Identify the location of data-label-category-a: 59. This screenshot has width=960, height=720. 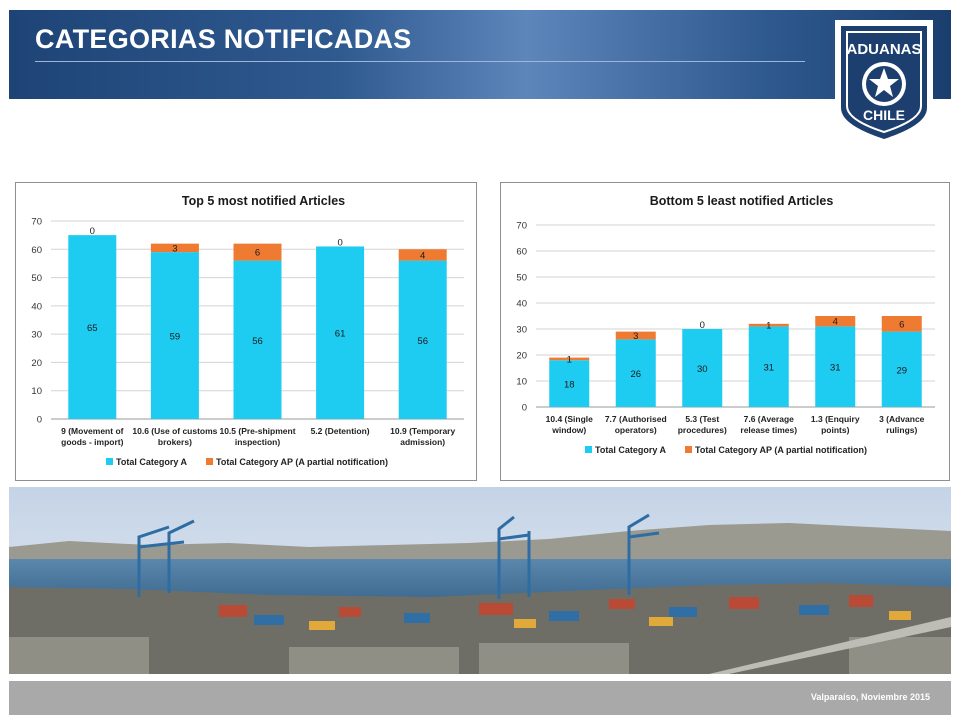
(175, 337).